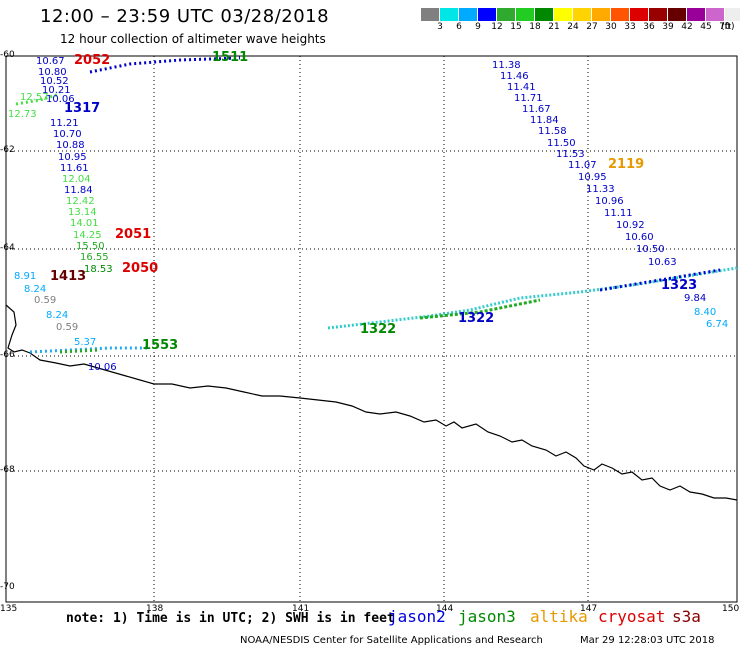 The image size is (740, 650). Describe the element at coordinates (630, 27) in the screenshot. I see `legend-tick-label: 33` at that location.